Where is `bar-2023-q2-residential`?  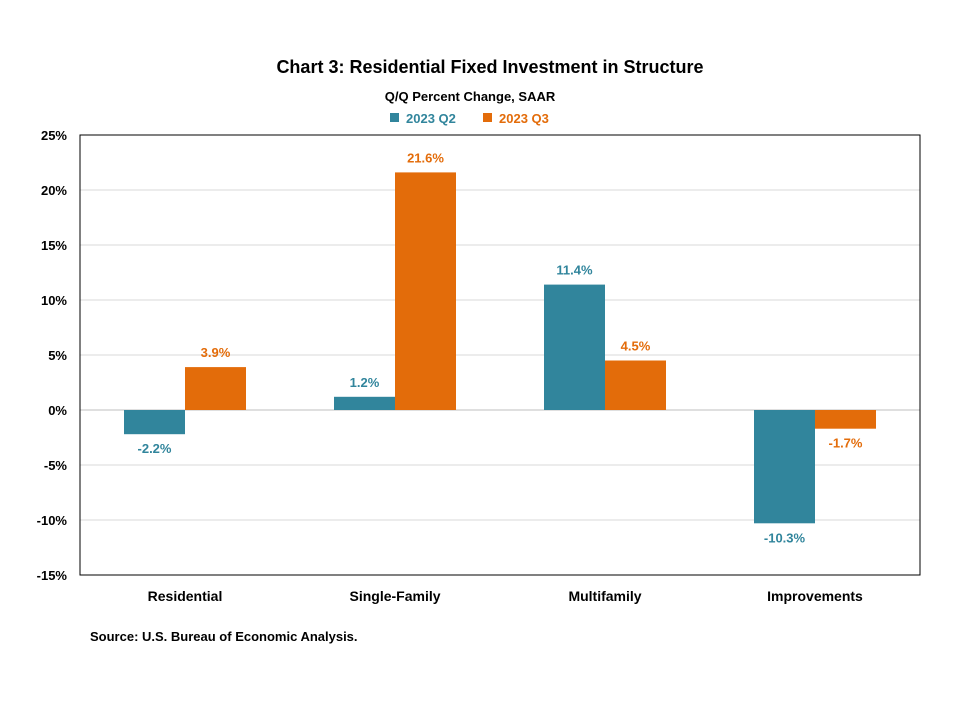
bar-2023-q2-residential is located at coordinates (154, 422).